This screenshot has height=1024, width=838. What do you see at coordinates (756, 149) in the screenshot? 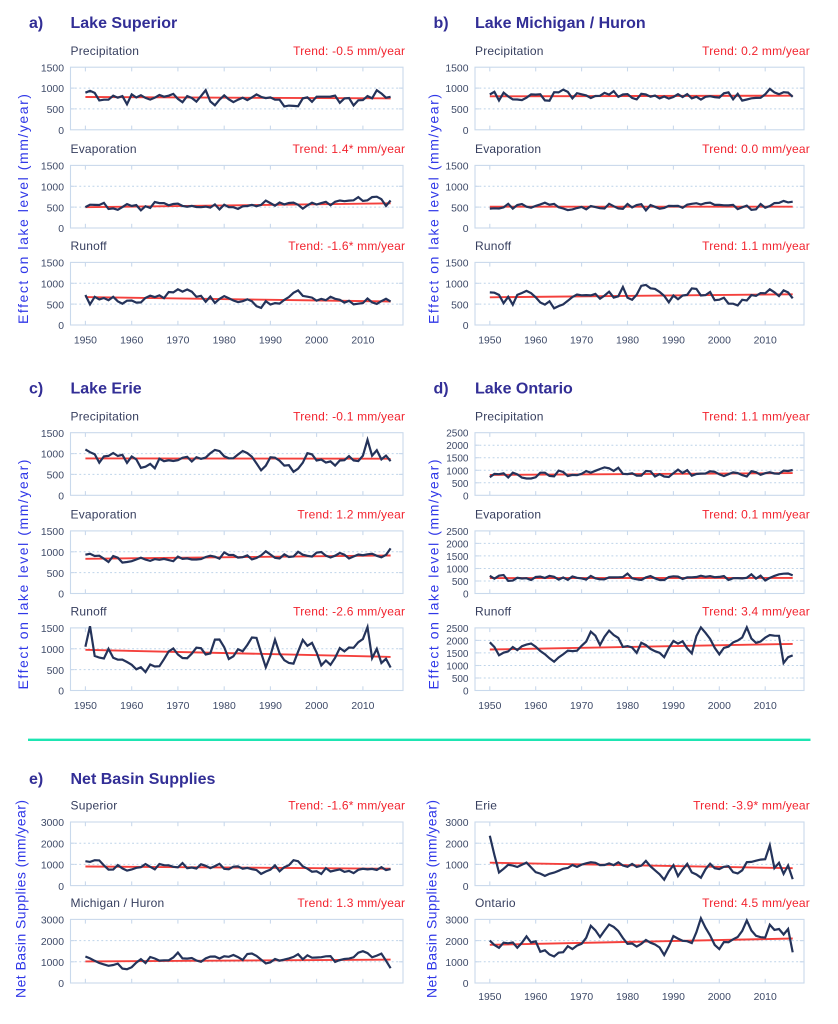
I see `svg-text: Trend: 0.0 mm/year` at bounding box center [756, 149].